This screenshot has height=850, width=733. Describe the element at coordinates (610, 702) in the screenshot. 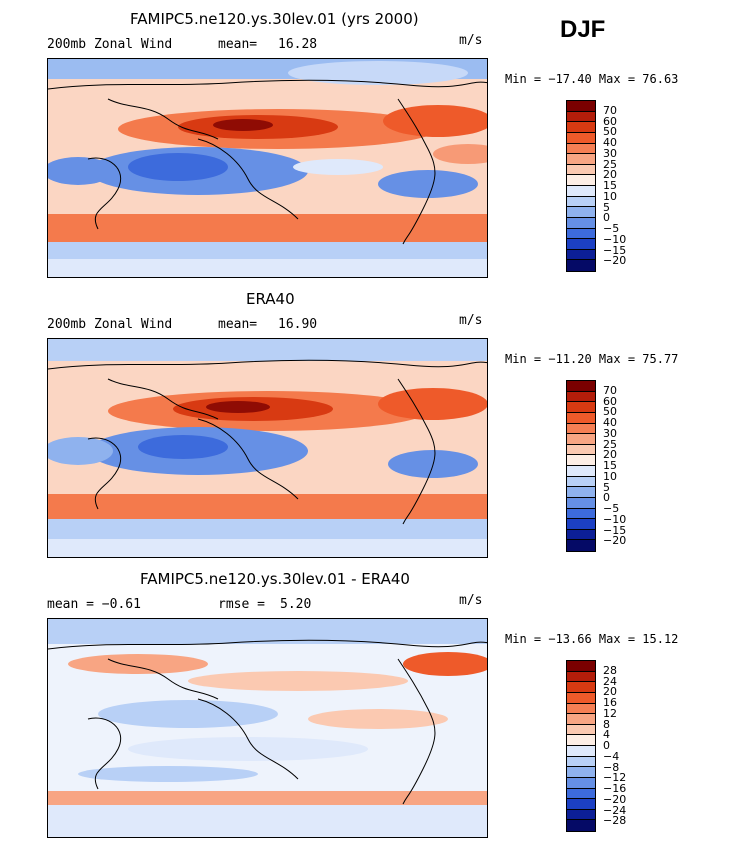

I see `colorbar-tick-label: 16` at that location.